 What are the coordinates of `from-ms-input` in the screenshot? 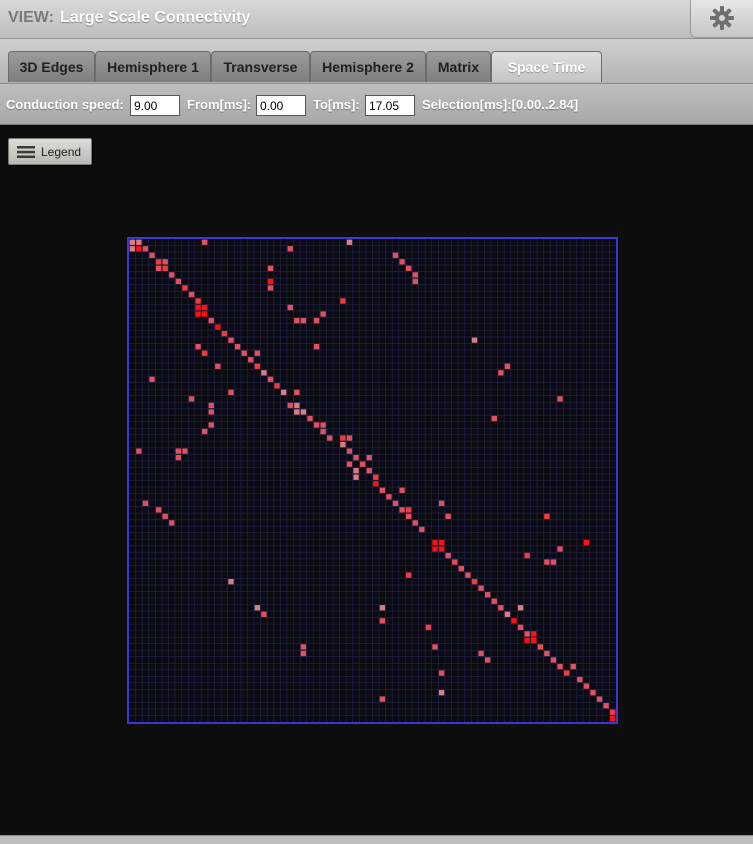 It's located at (281, 105).